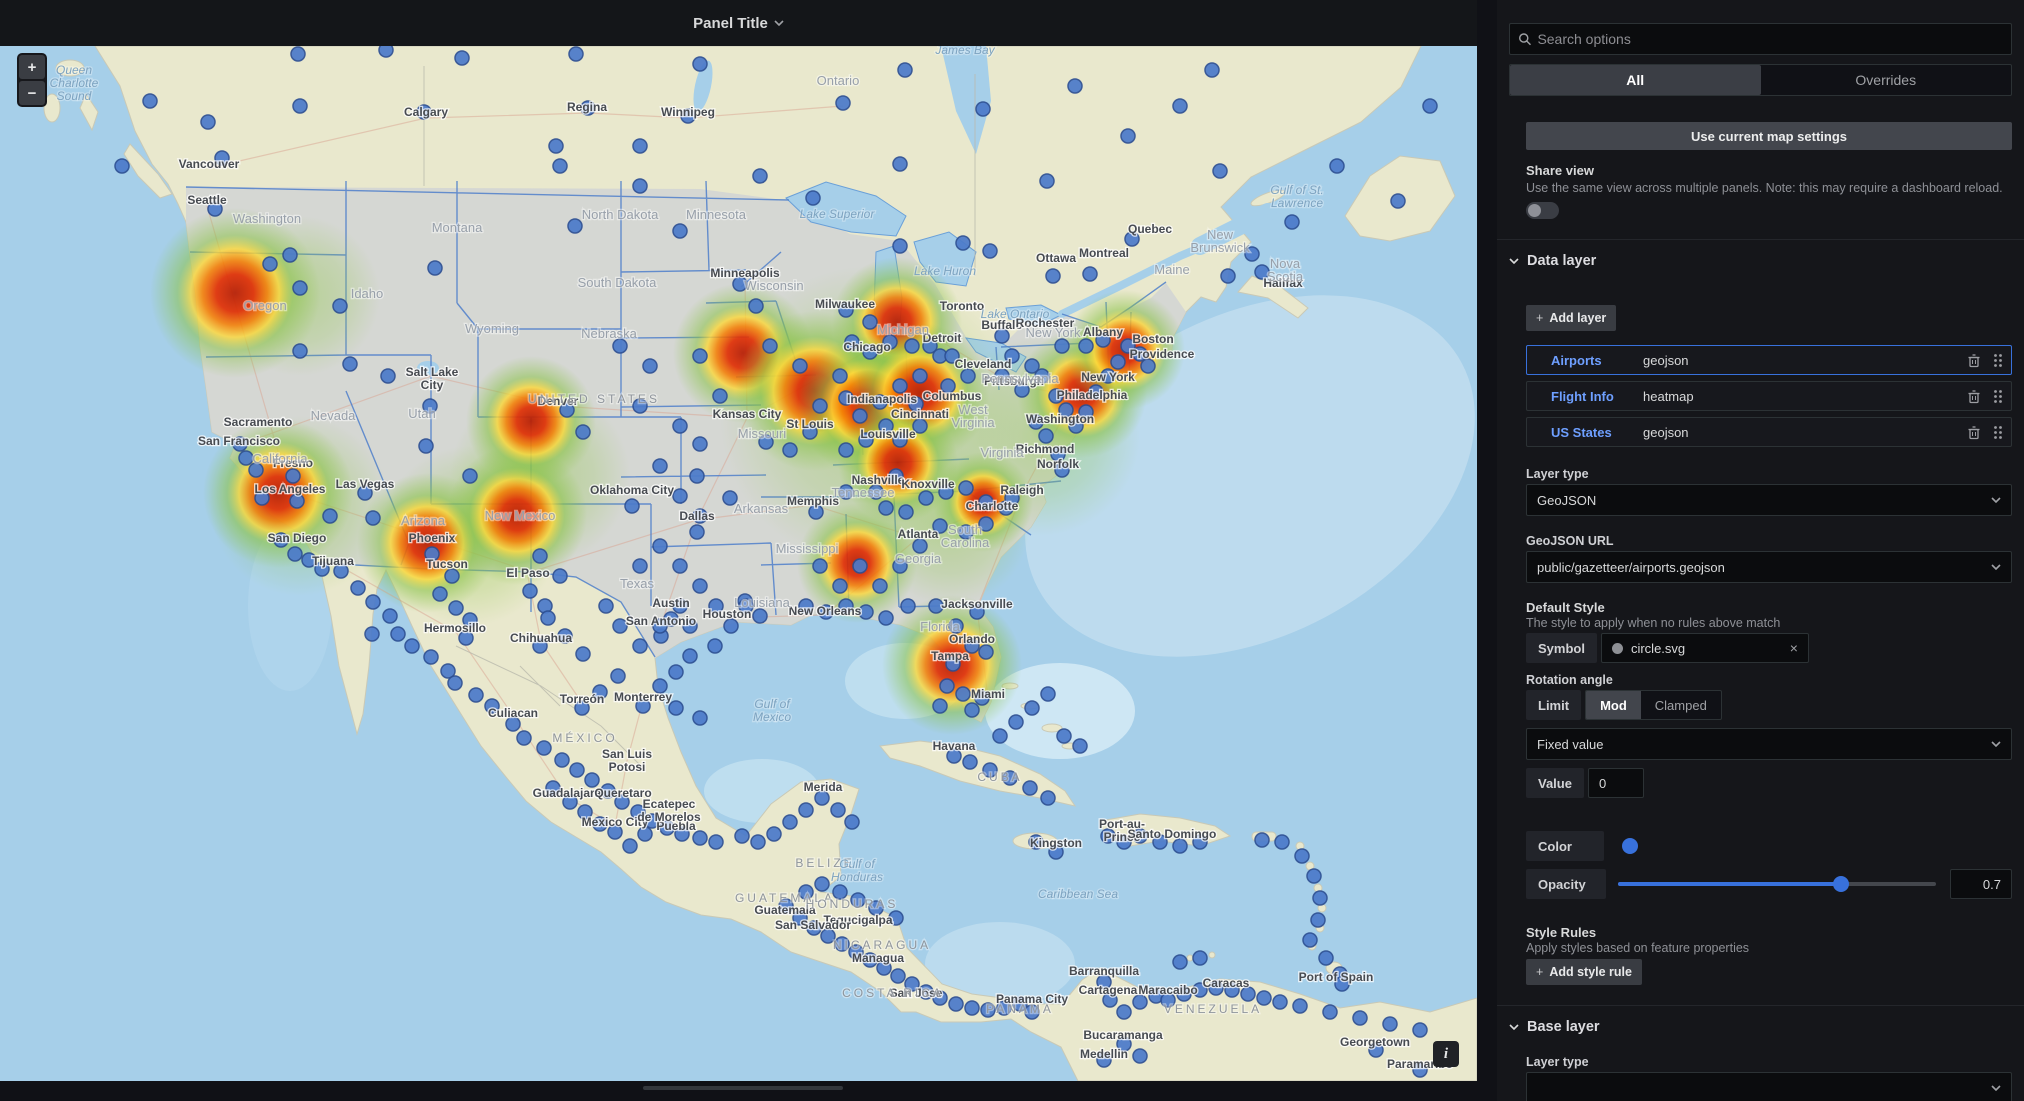  Describe the element at coordinates (1770, 39) in the screenshot. I see `search-input` at that location.